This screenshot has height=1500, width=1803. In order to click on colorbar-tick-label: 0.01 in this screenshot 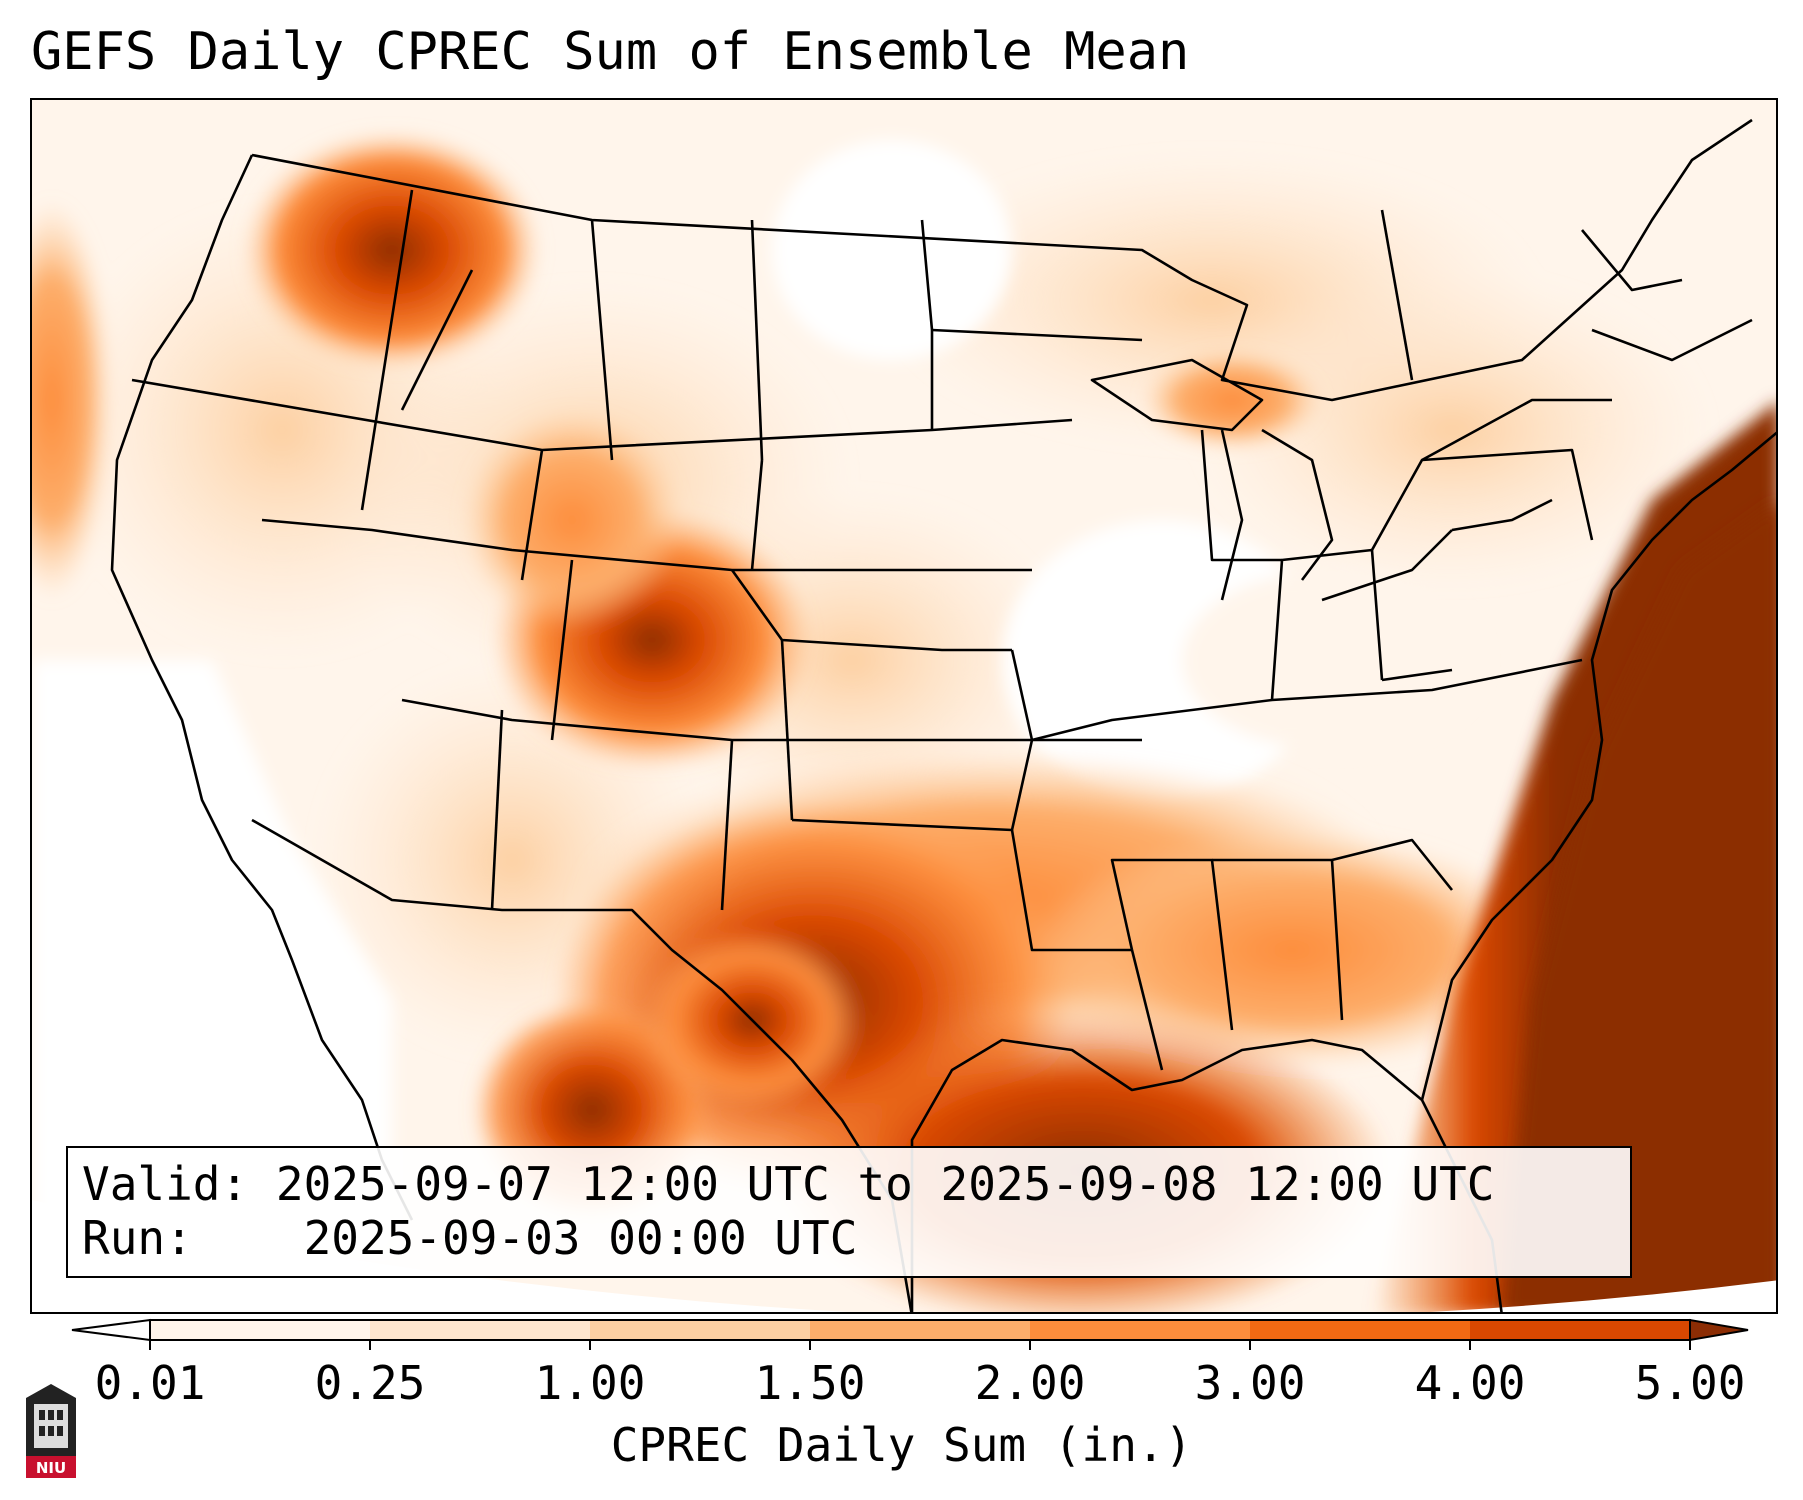, I will do `click(150, 1383)`.